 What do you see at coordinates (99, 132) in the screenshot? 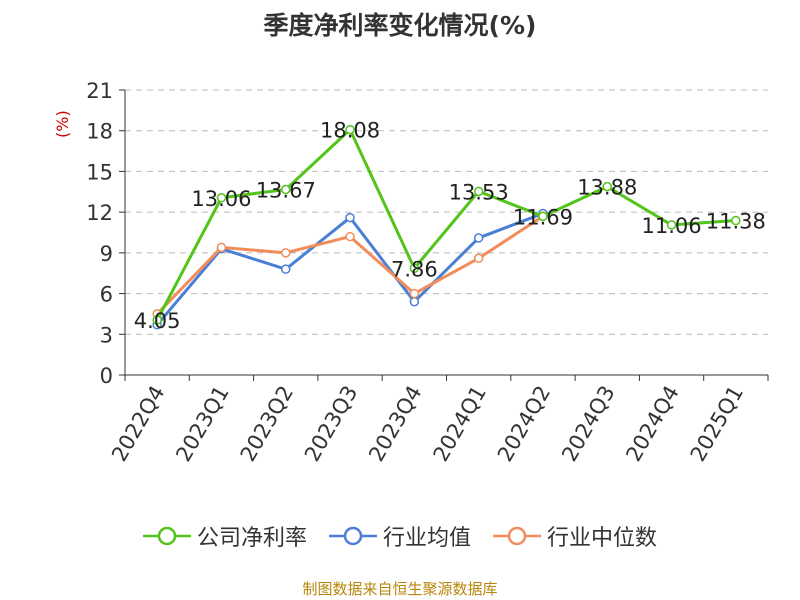
I see `y-tick-label: 18` at bounding box center [99, 132].